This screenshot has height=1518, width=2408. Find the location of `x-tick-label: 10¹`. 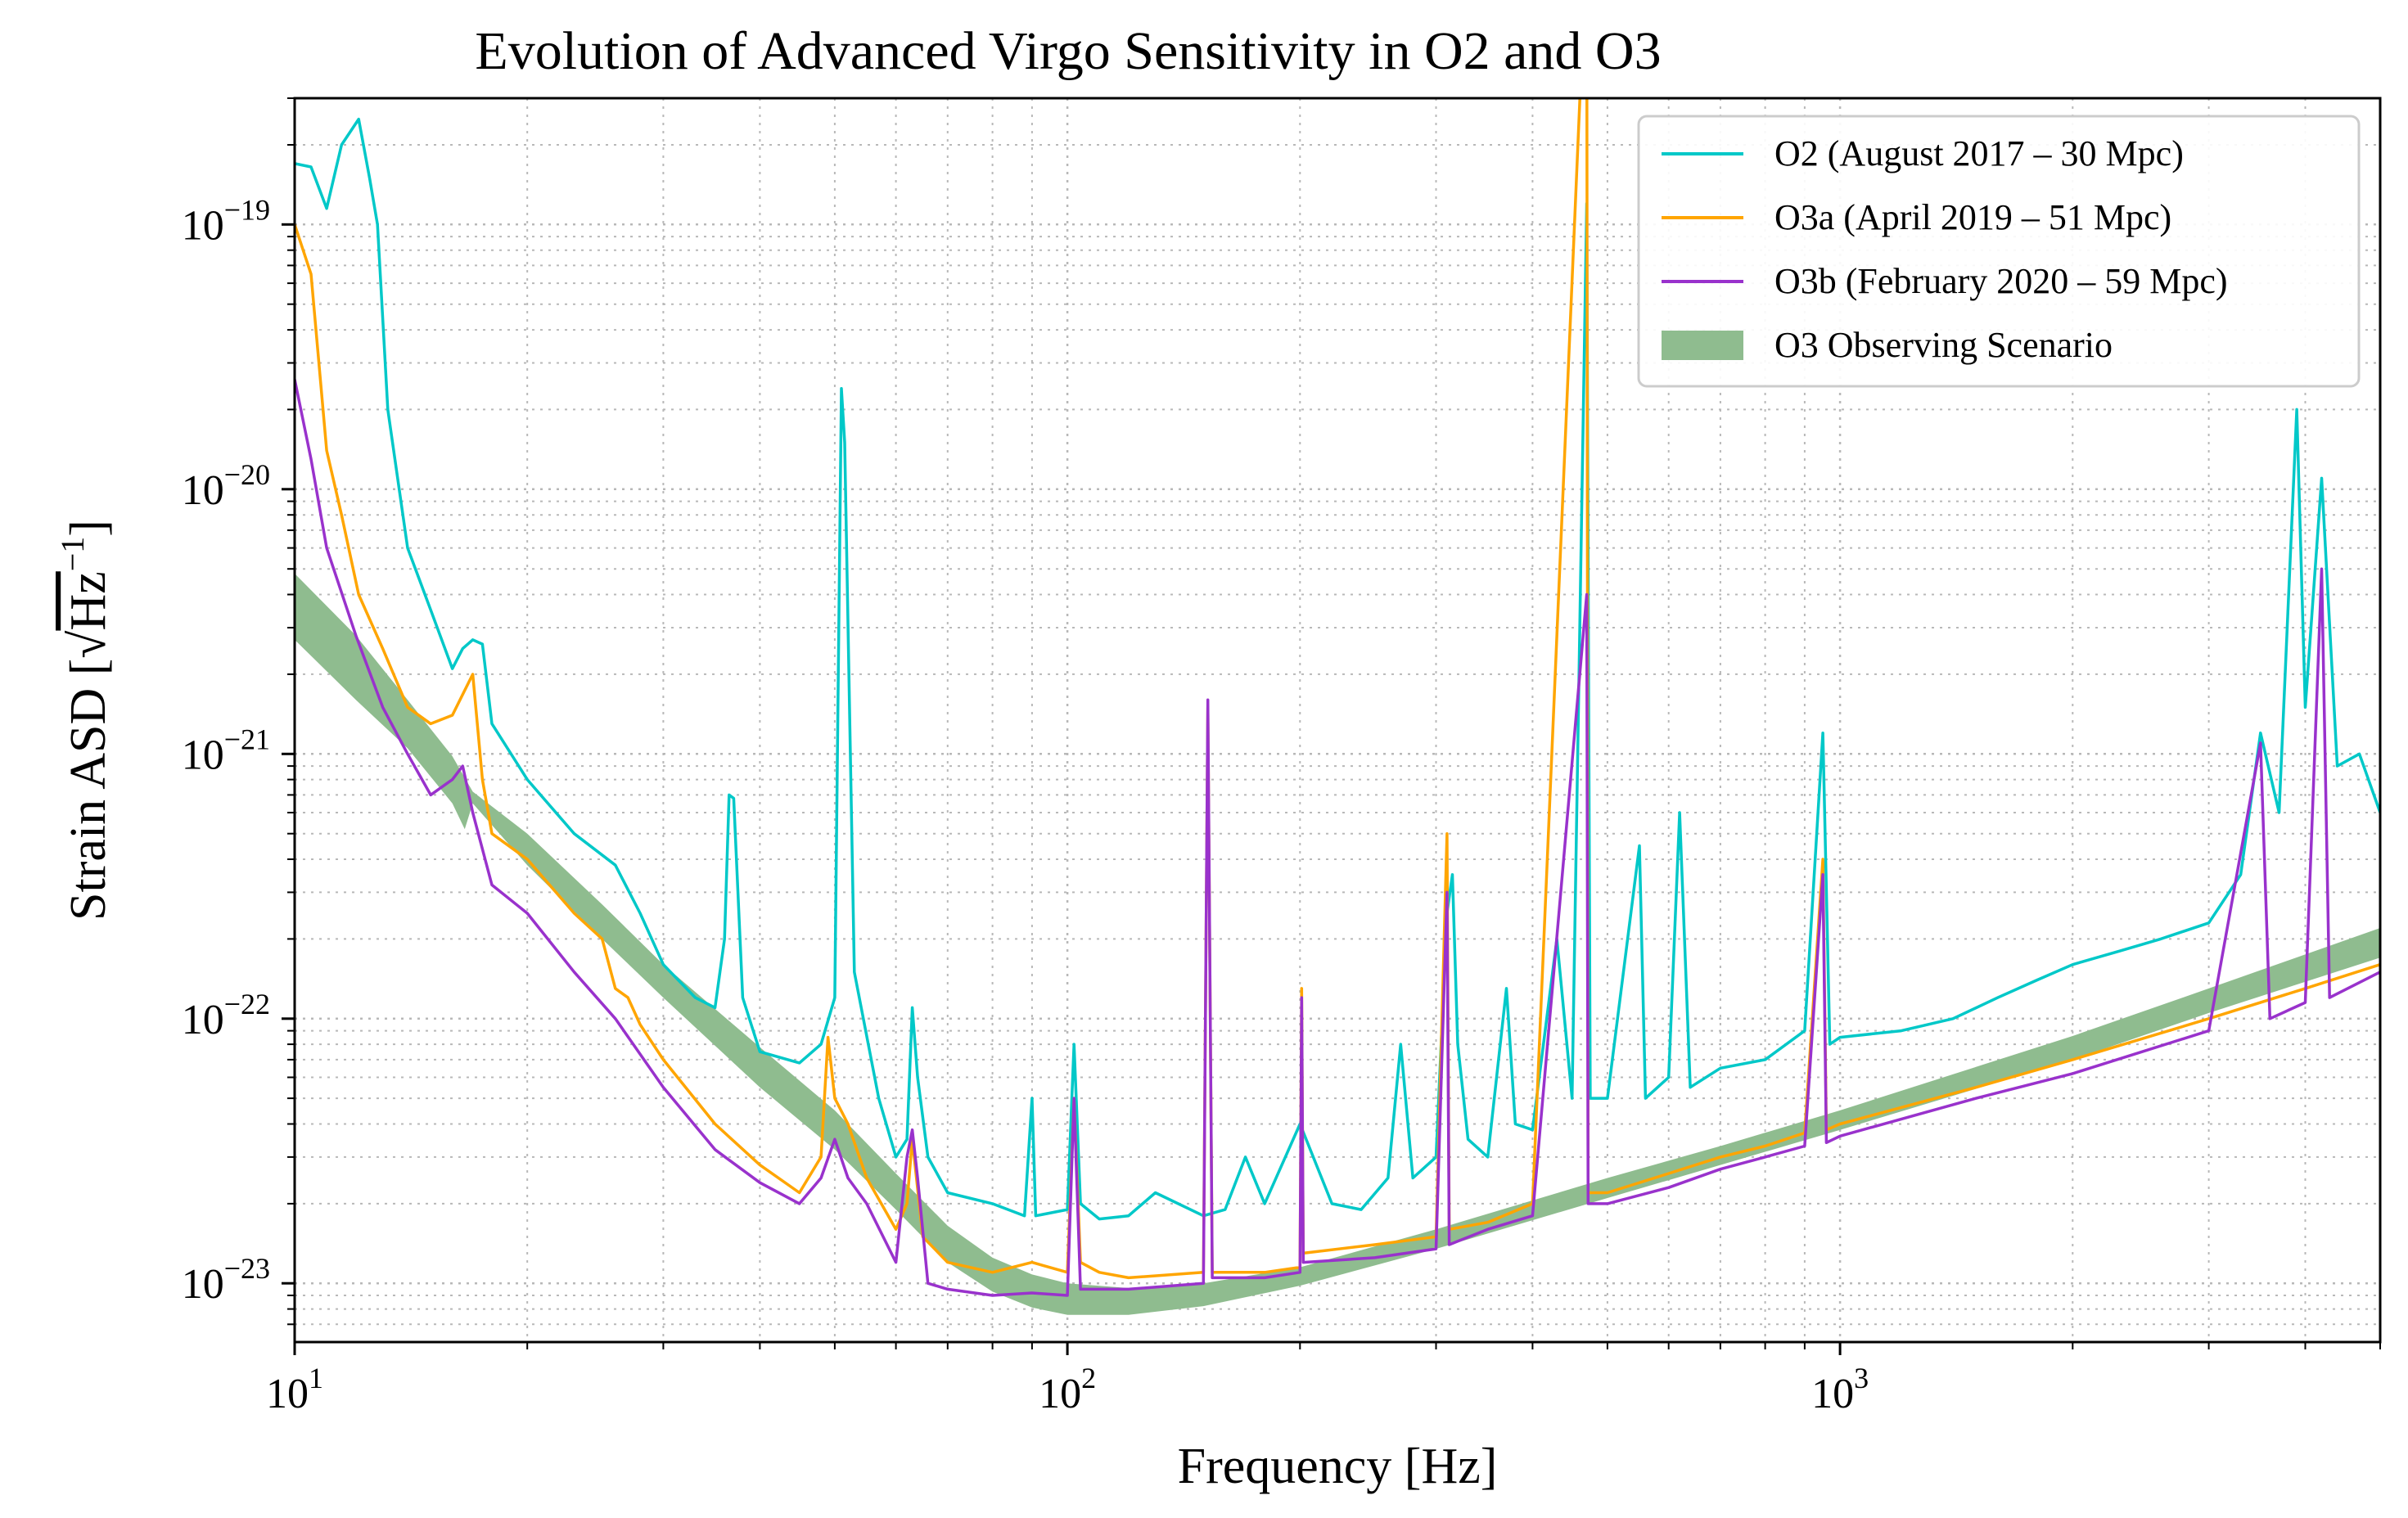

x-tick-label: 10¹ is located at coordinates (294, 1389).